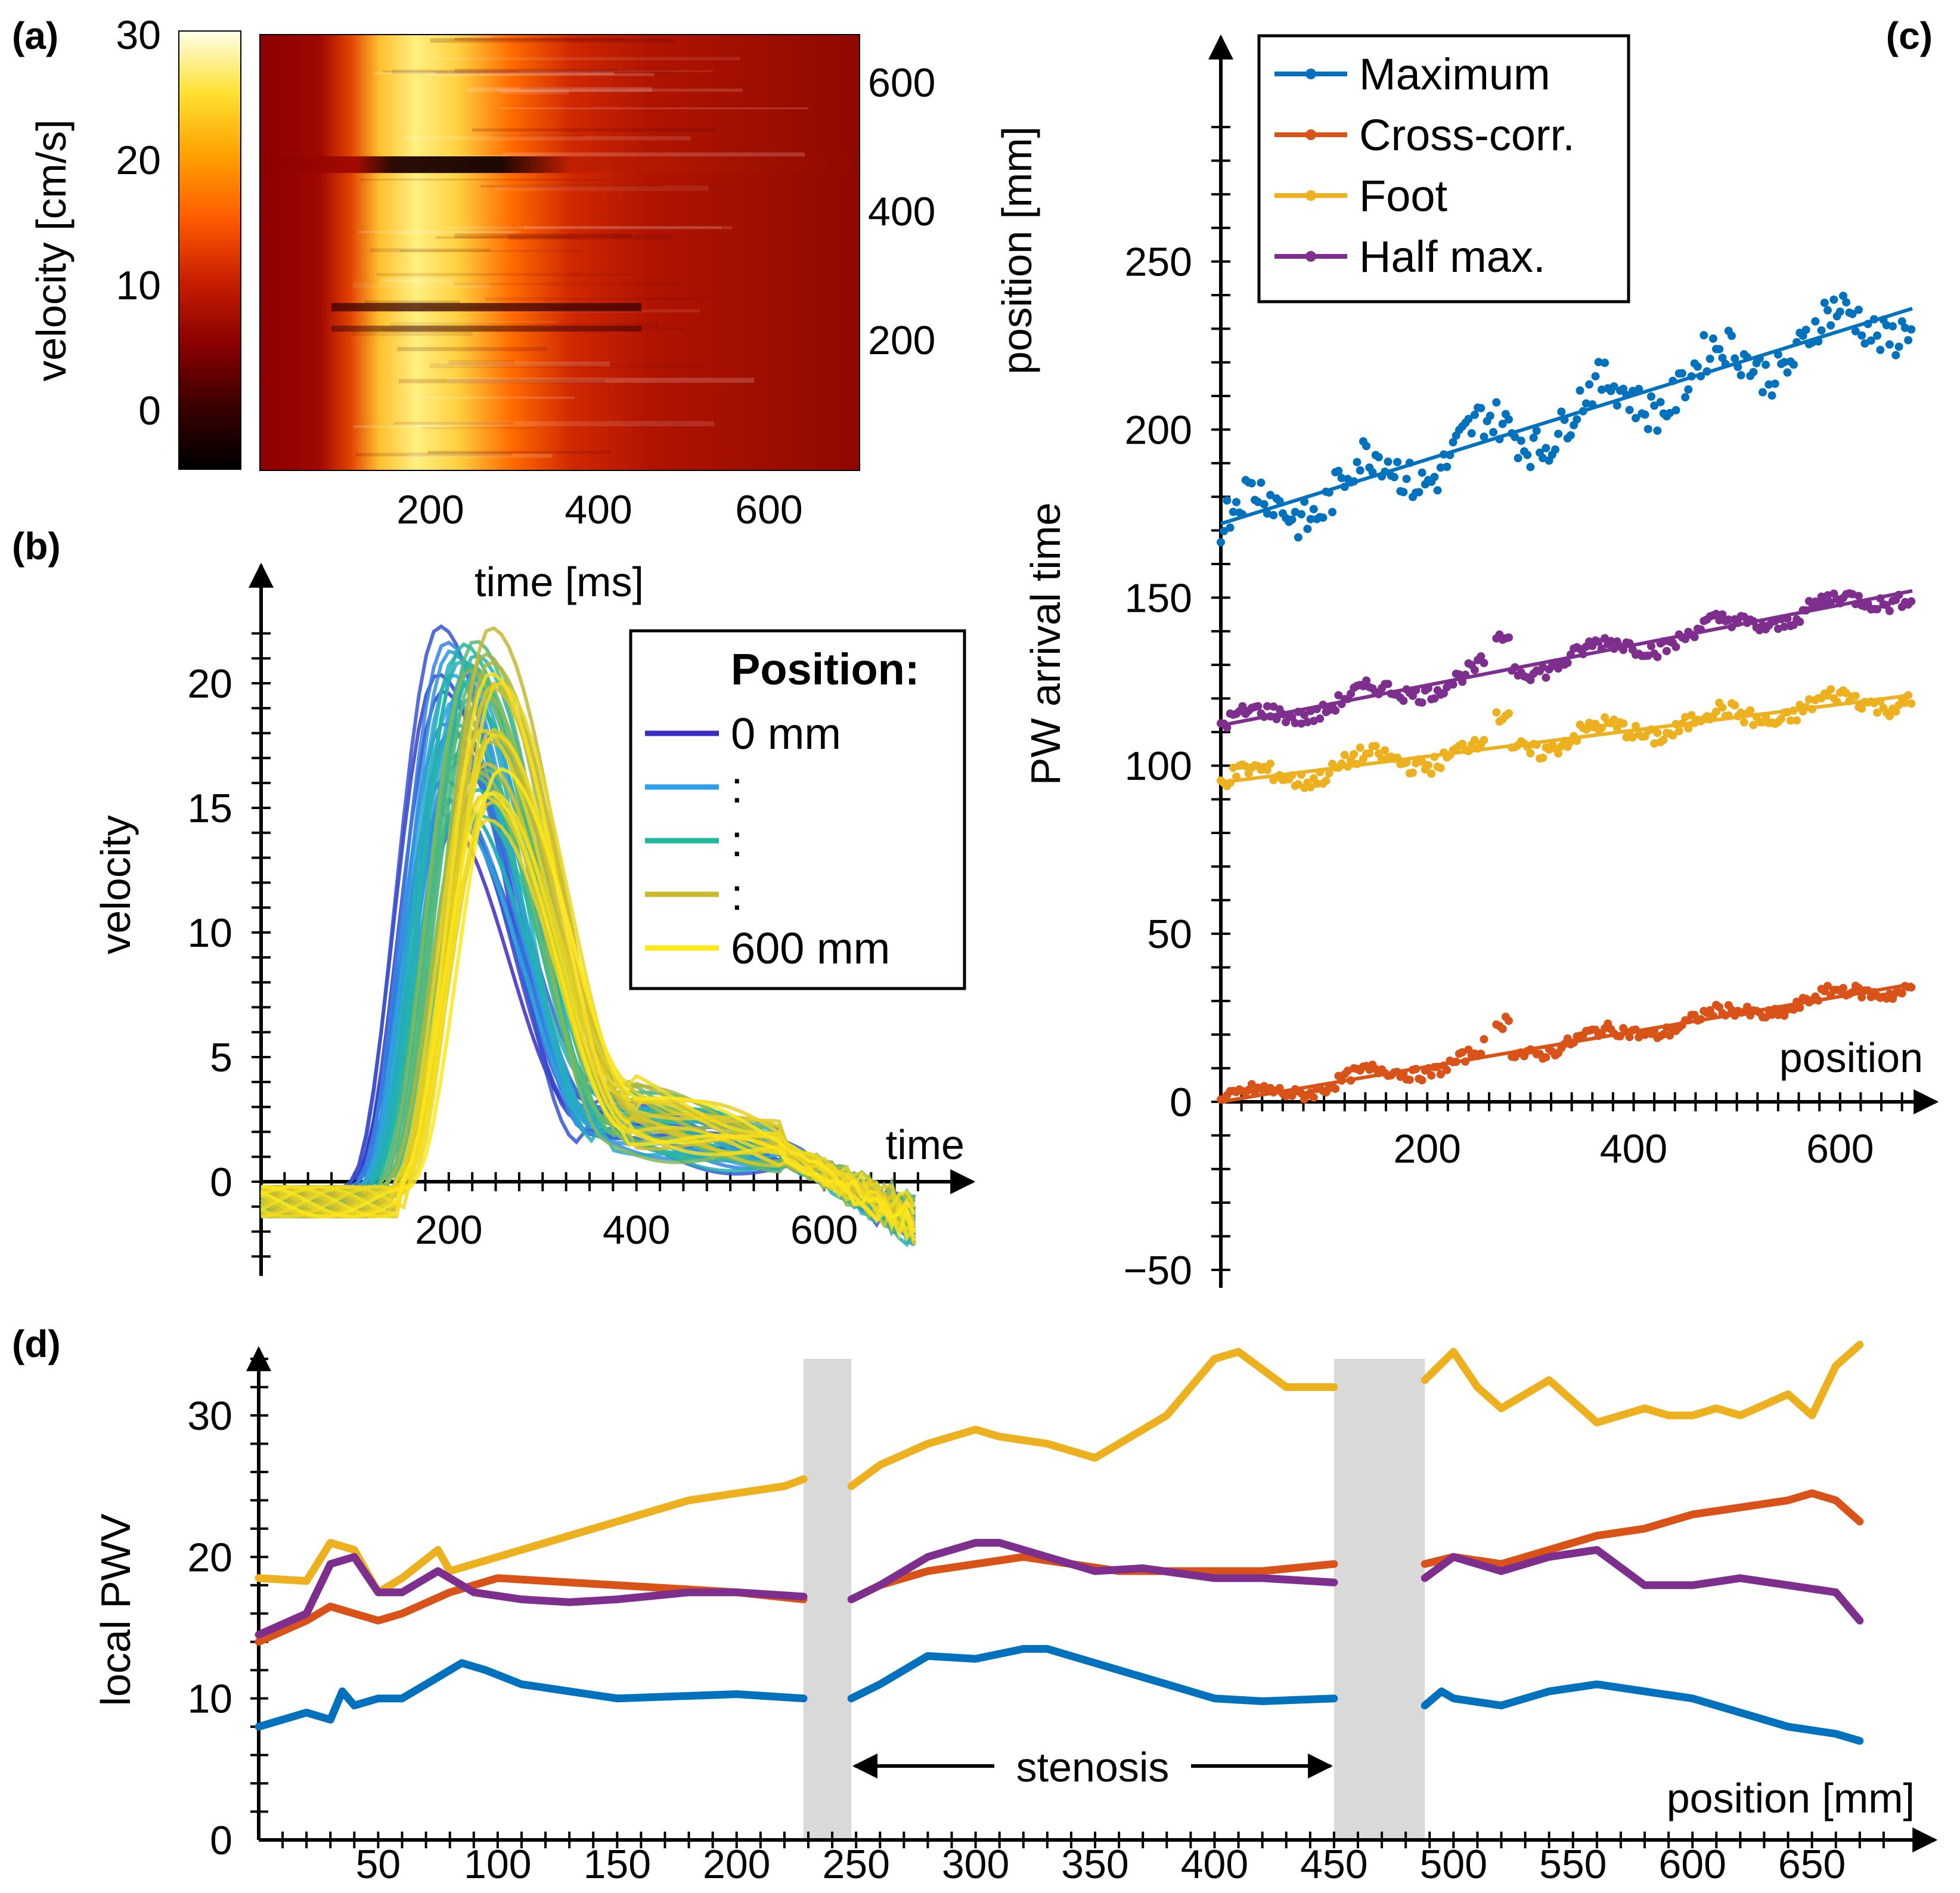  I want to click on panel-c-y-tick: 250, so click(1158, 262).